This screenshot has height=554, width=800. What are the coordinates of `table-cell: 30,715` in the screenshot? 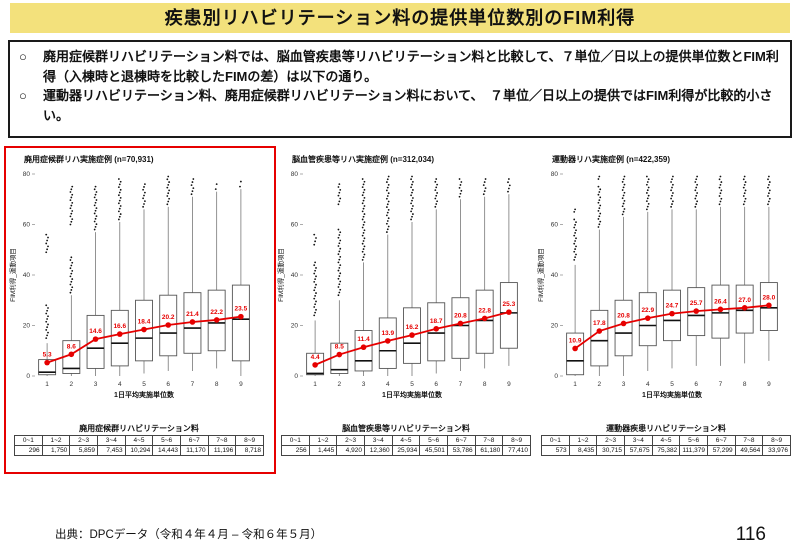 It's located at (610, 450).